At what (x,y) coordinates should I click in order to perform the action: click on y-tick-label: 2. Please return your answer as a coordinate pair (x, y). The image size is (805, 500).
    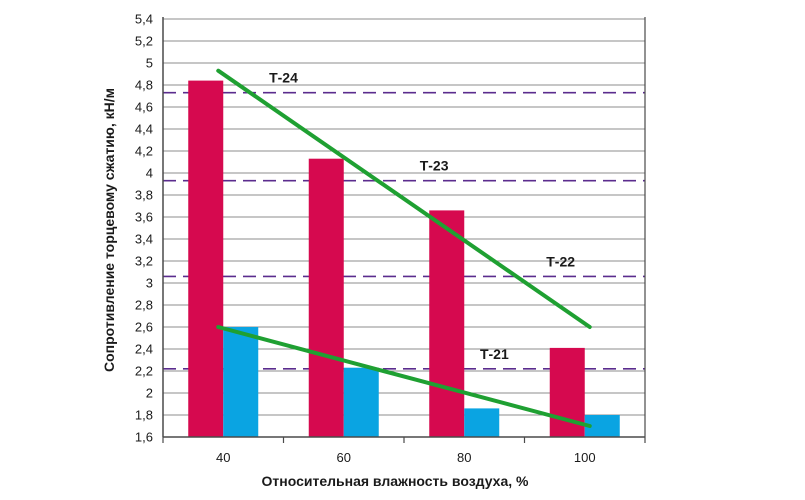
    Looking at the image, I should click on (149, 393).